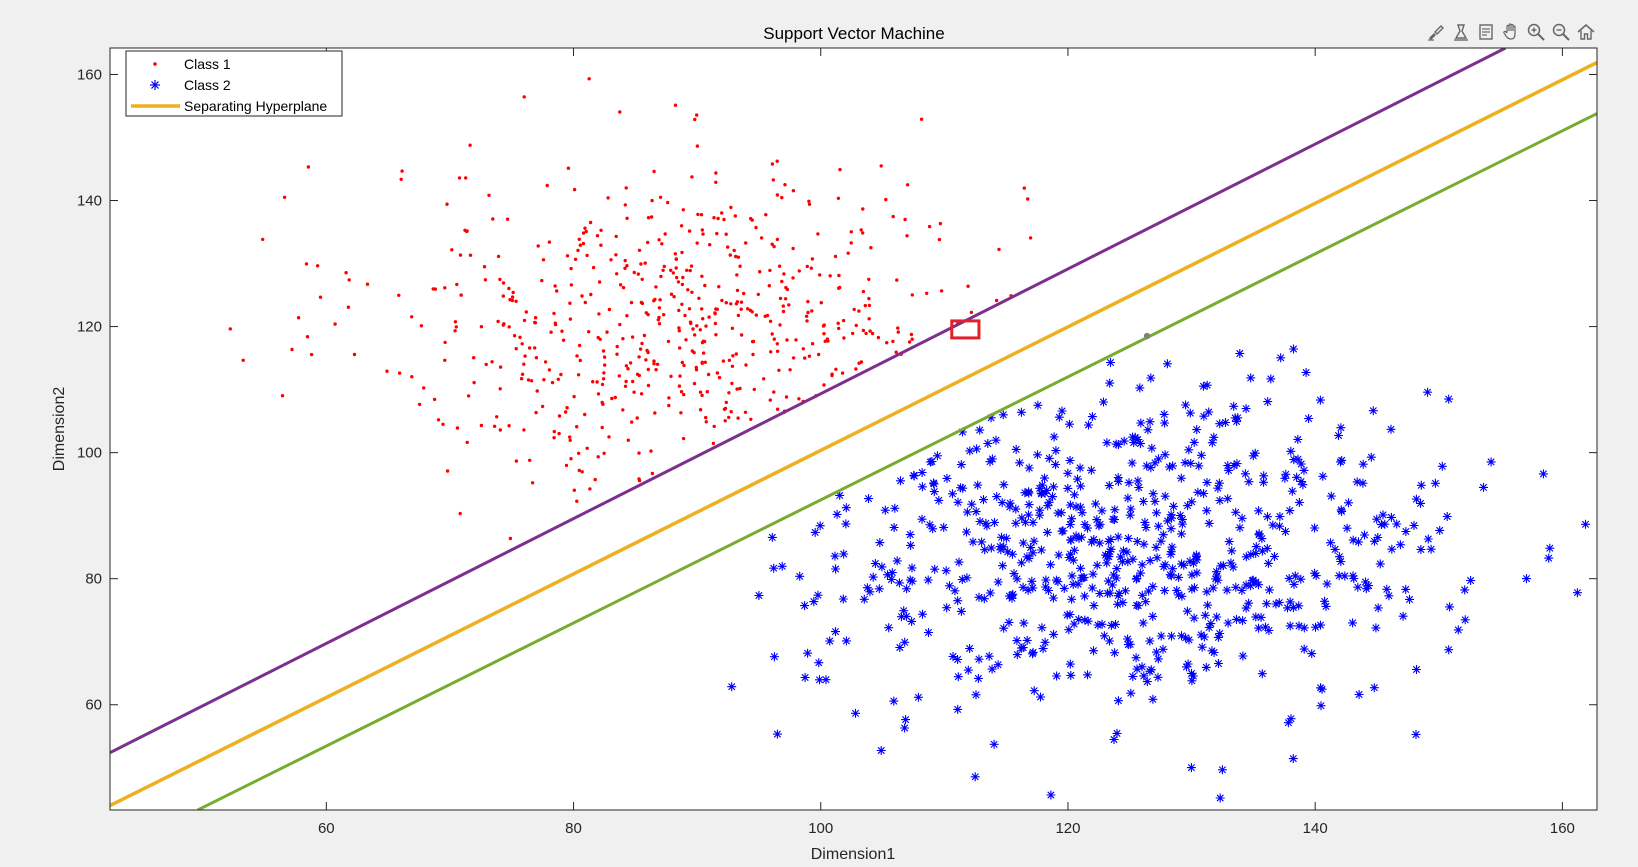  I want to click on brush-button, so click(1436, 34).